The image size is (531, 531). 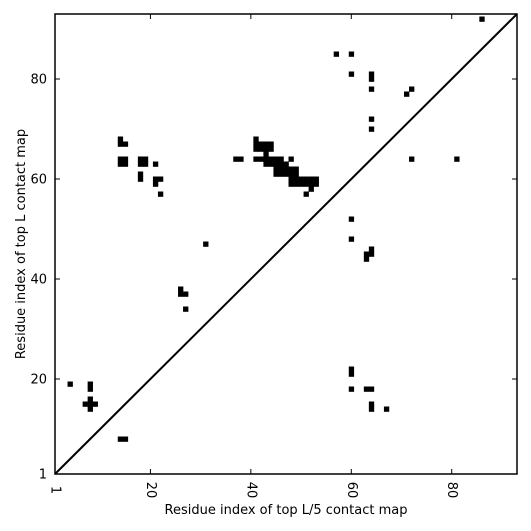 I want to click on x-tick-label: 1, so click(x=55, y=490).